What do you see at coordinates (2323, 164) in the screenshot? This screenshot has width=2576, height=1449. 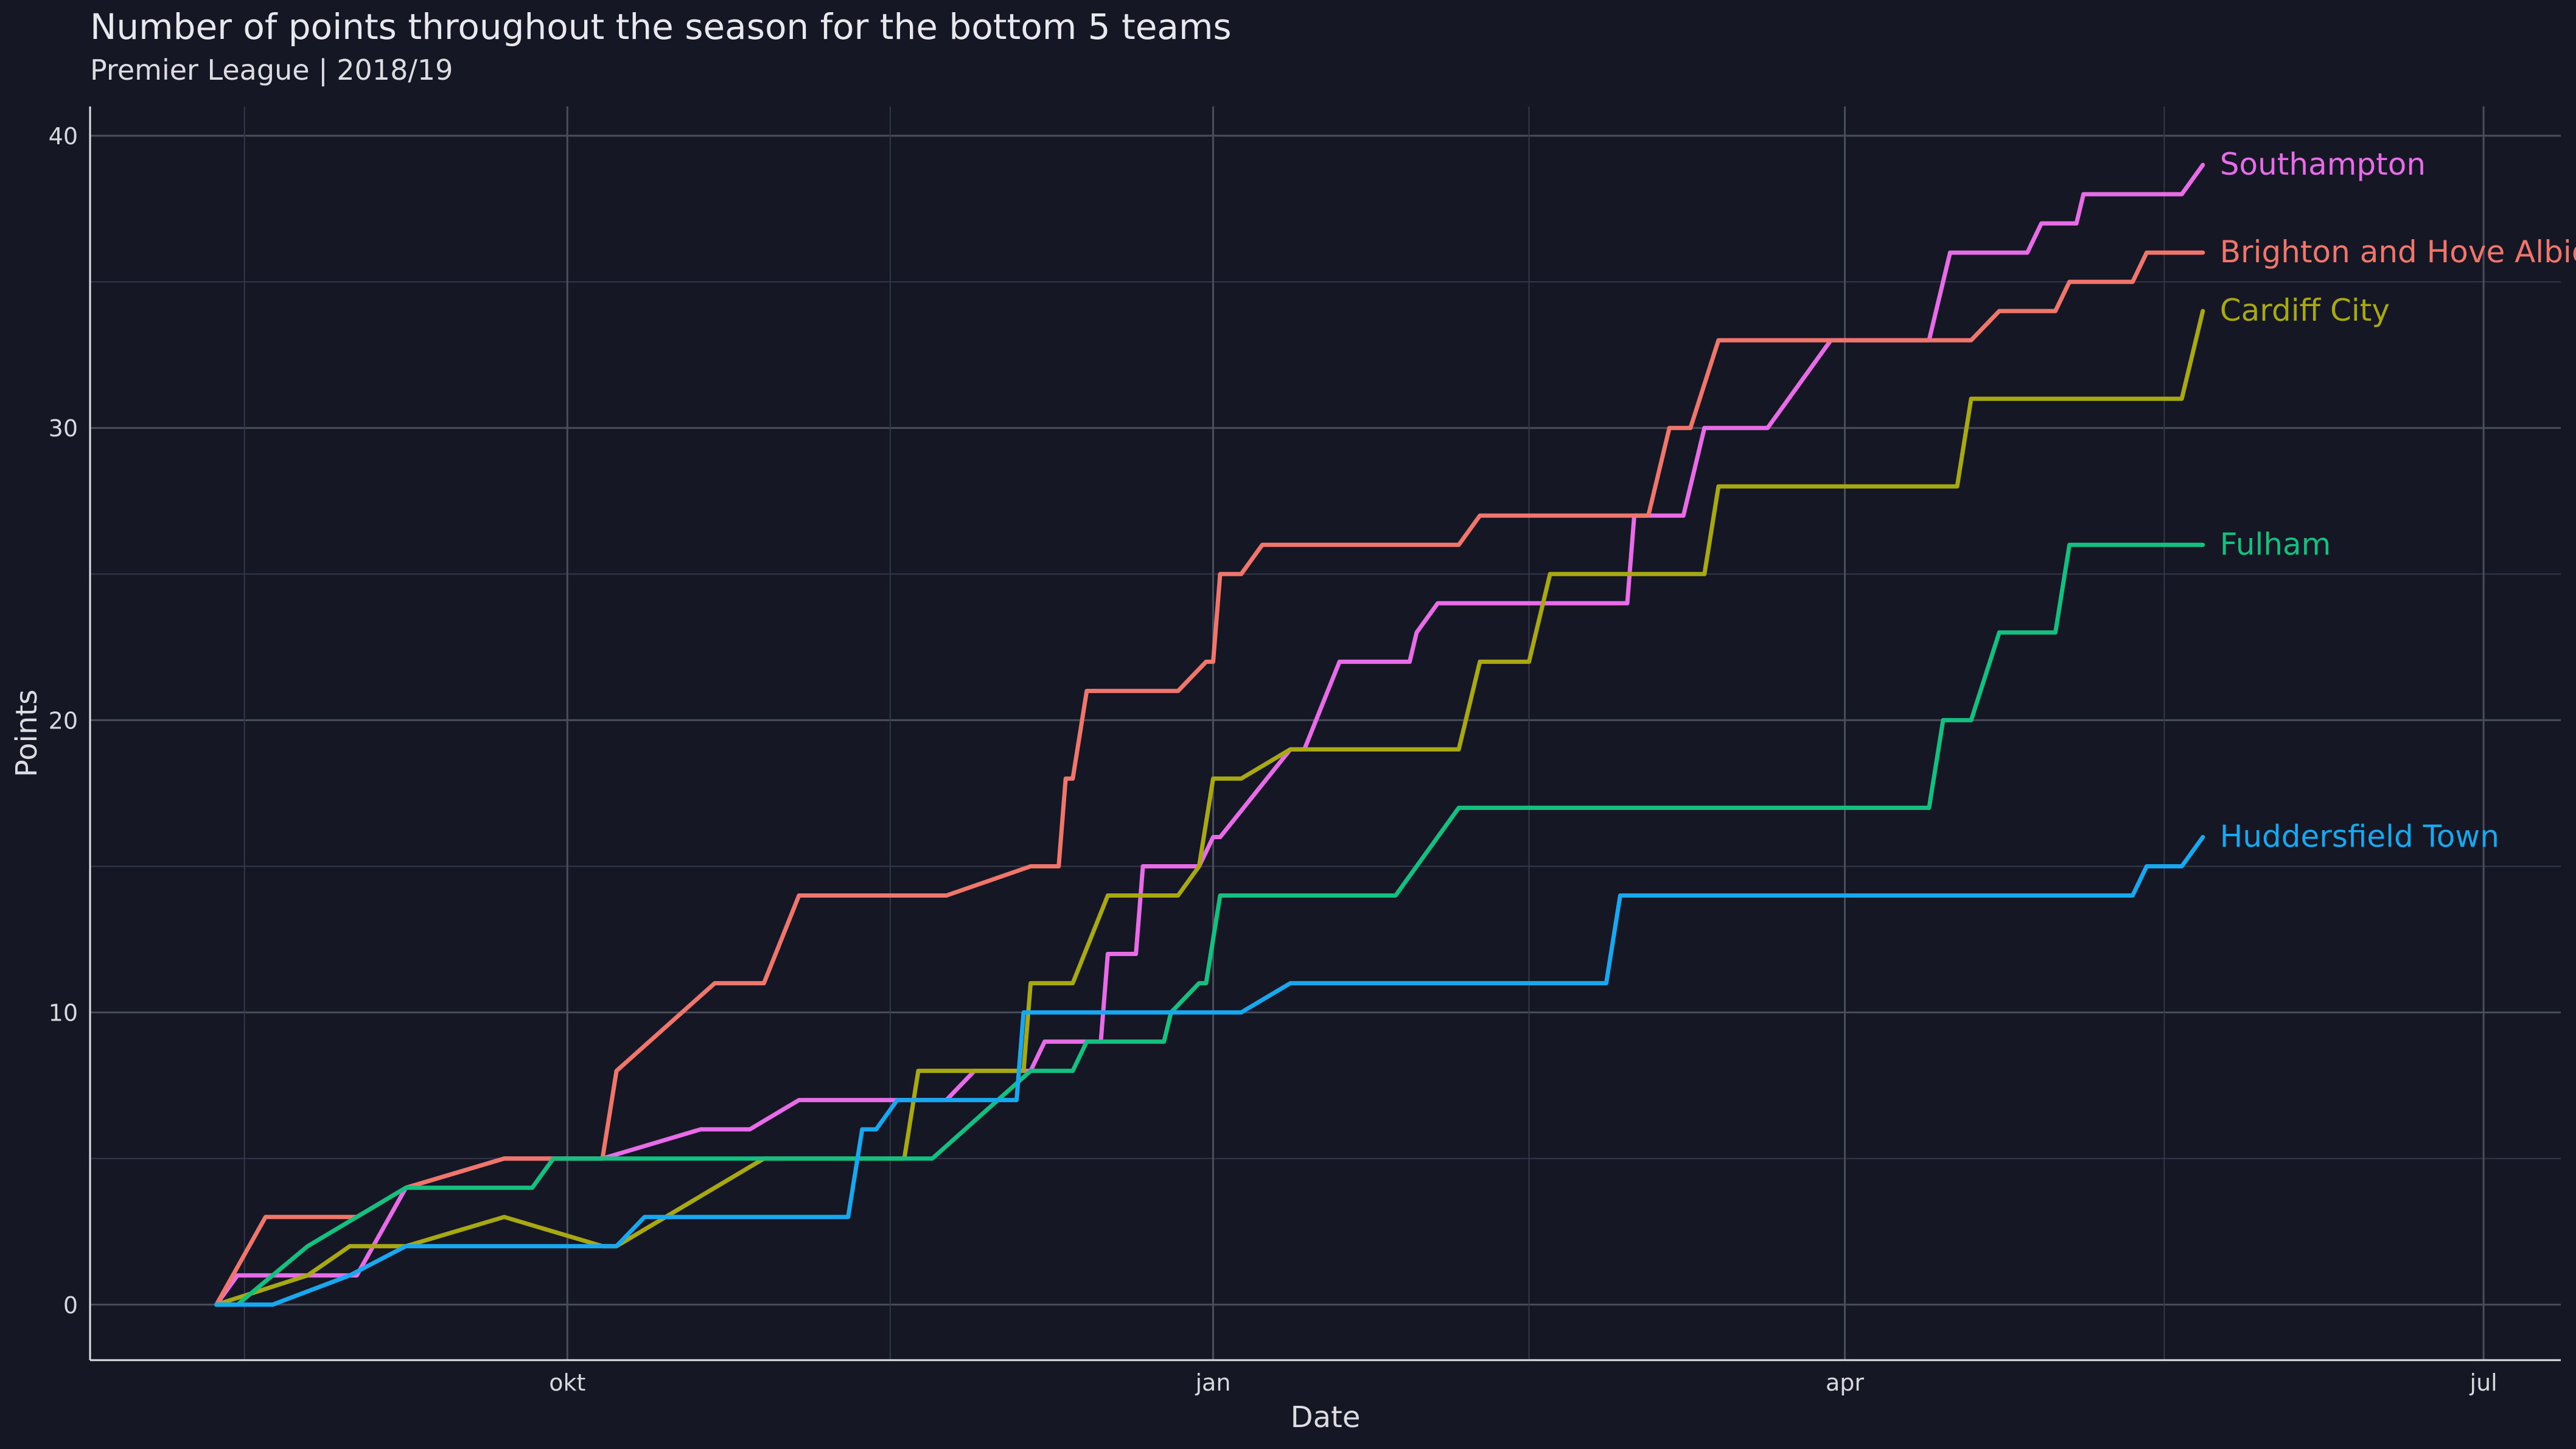 I see `series-label-southampton: Southampton` at bounding box center [2323, 164].